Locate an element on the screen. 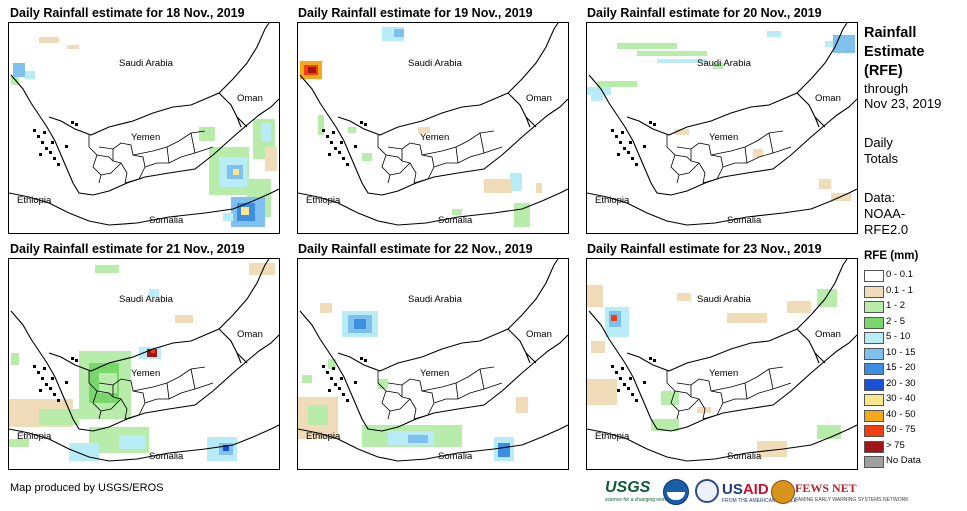  title-line: Rainfall is located at coordinates (890, 33).